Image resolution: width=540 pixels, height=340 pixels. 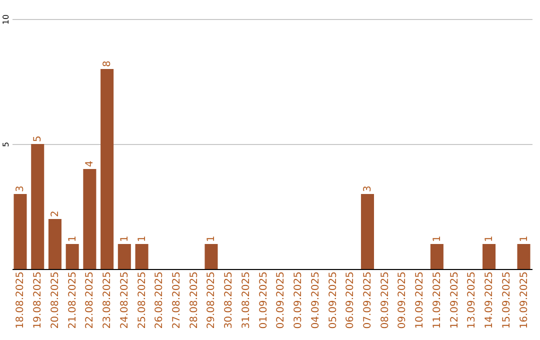 What do you see at coordinates (142, 300) in the screenshot?
I see `x-tick-label: 25.08.2025` at bounding box center [142, 300].